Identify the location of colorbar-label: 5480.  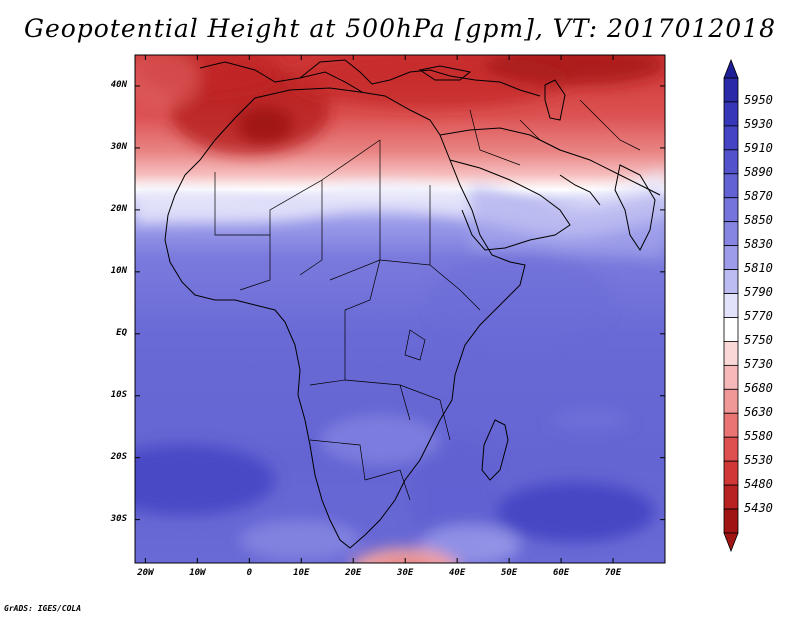
(758, 483).